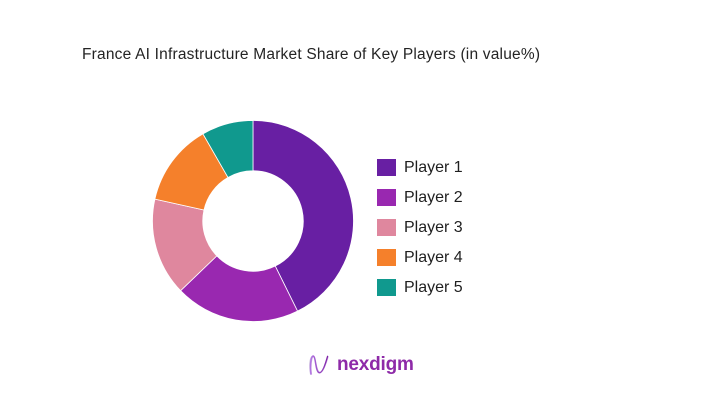 This screenshot has height=404, width=707. I want to click on legend-item-player-3: Player 3, so click(420, 227).